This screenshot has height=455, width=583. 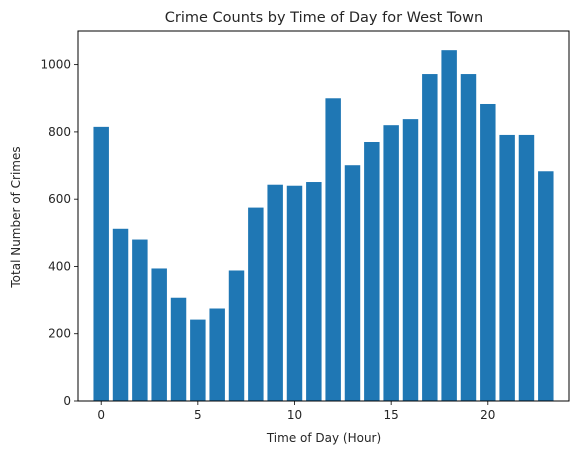 What do you see at coordinates (16, 217) in the screenshot?
I see `y-axis-label: Total Number of Crimes` at bounding box center [16, 217].